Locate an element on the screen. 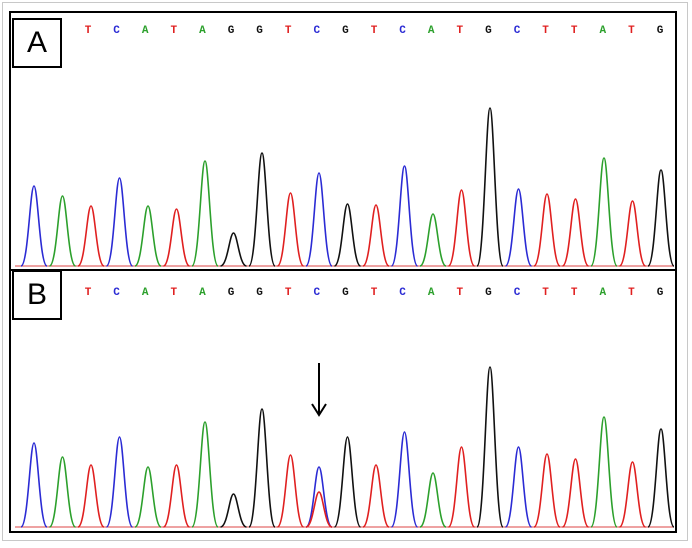 This screenshot has width=692, height=548. panel-a-label: A is located at coordinates (37, 43).